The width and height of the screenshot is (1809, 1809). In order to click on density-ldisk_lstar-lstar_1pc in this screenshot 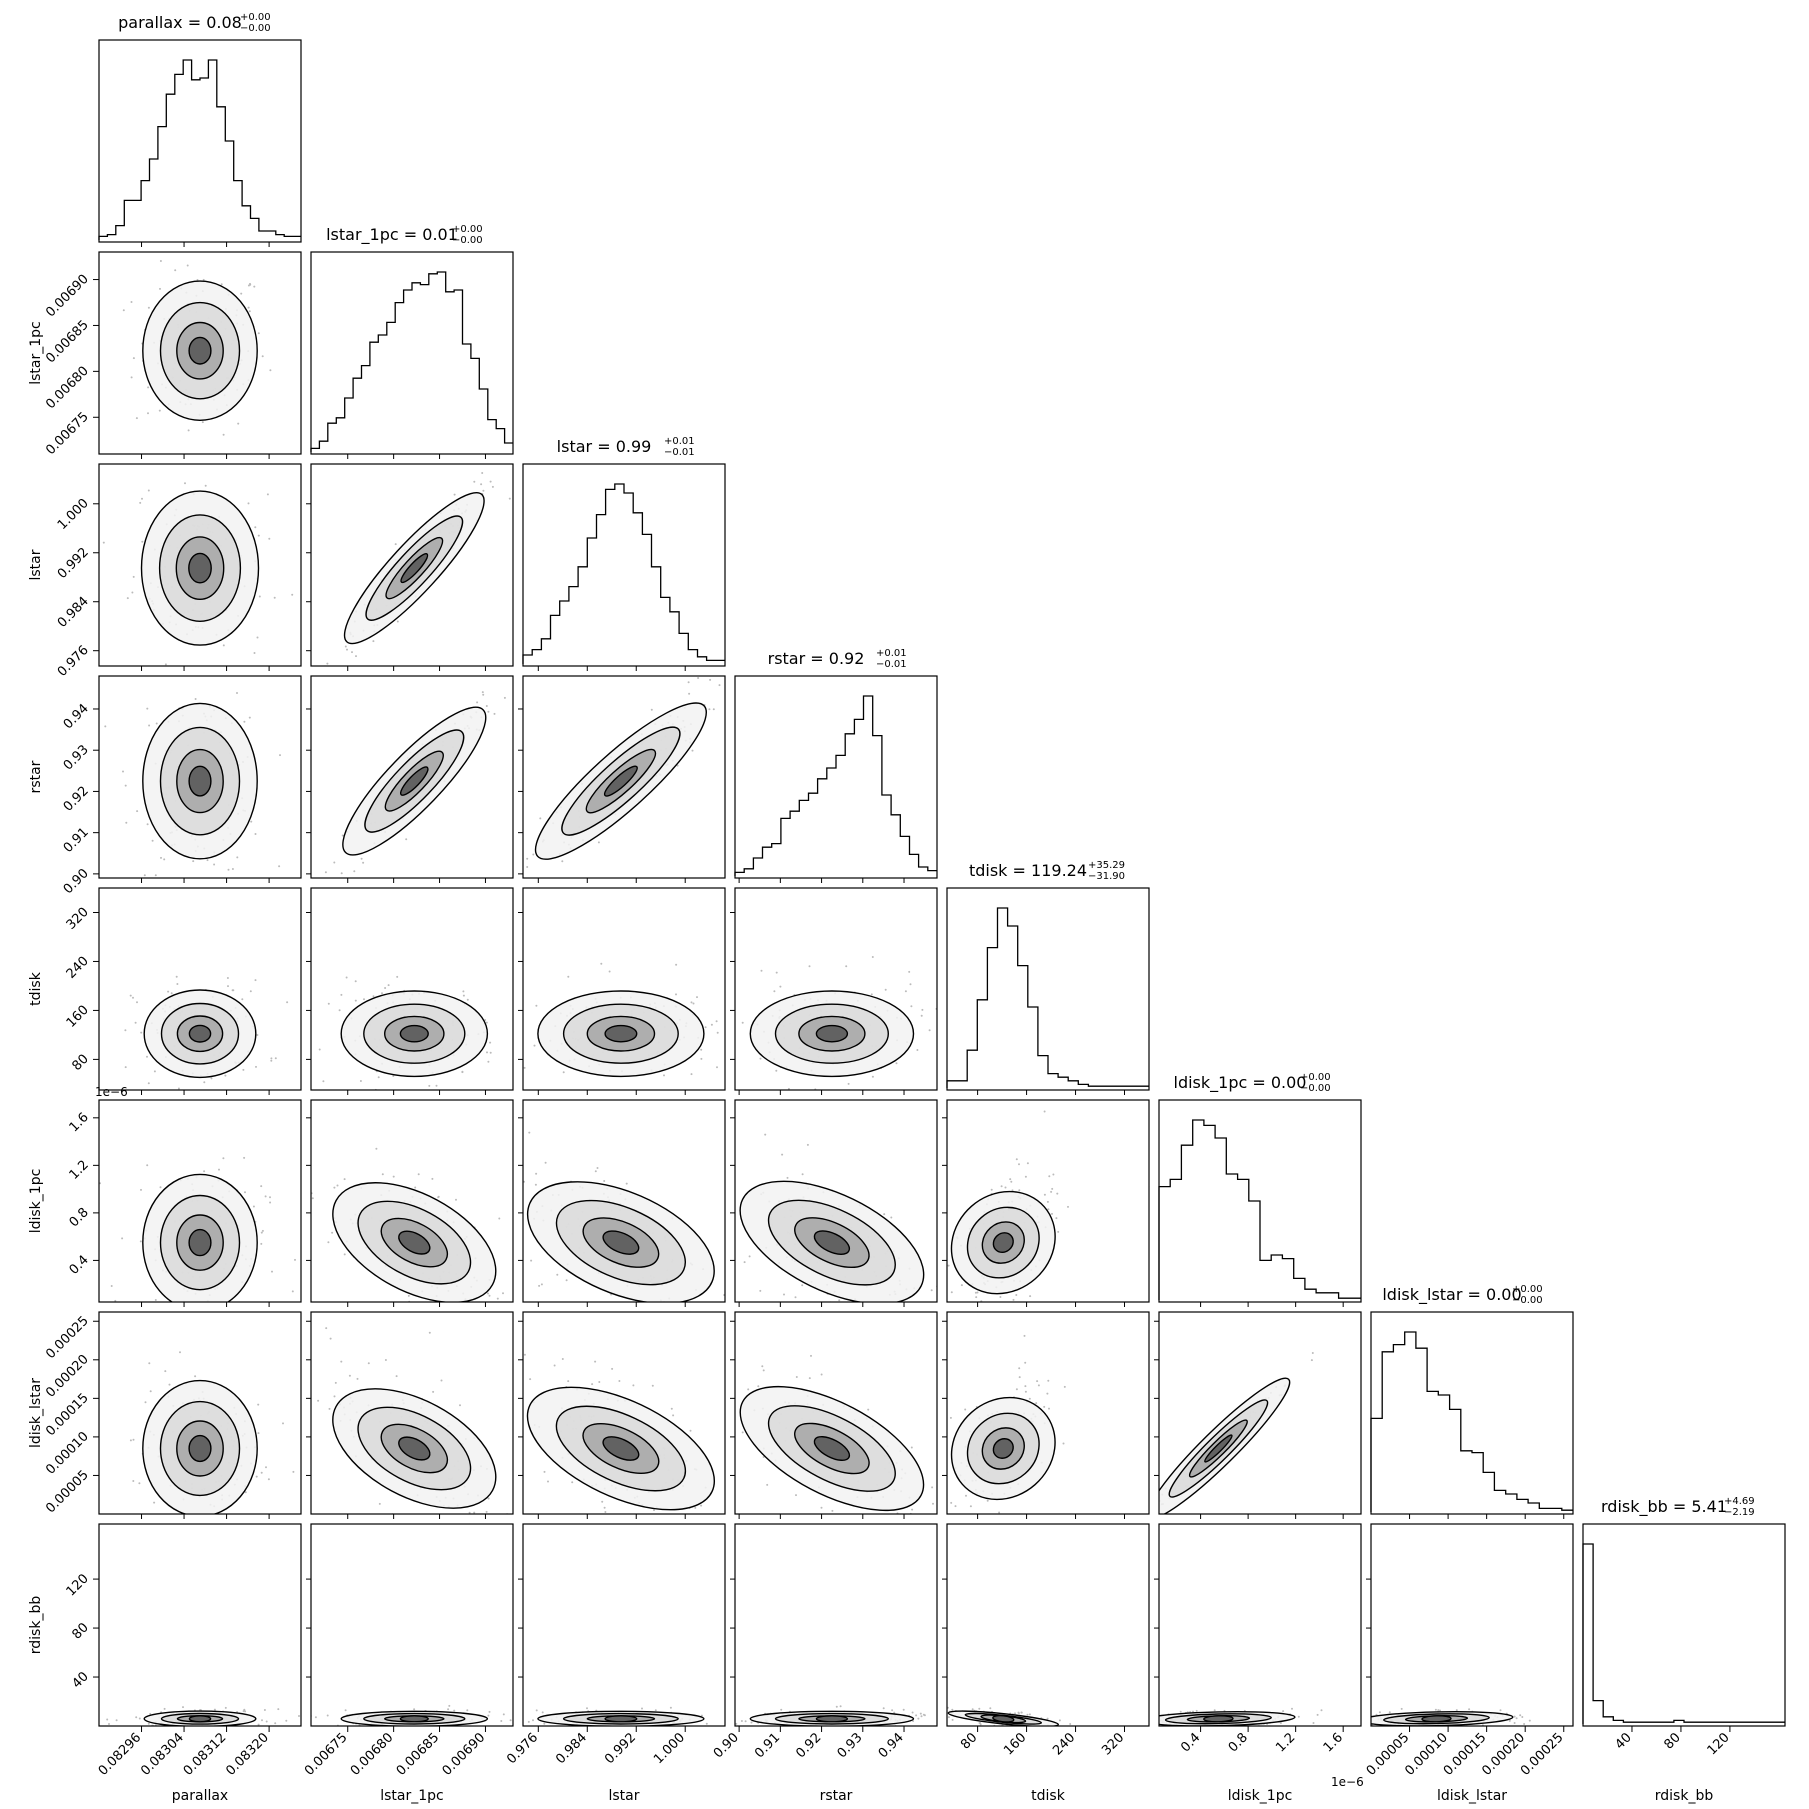, I will do `click(417, 1445)`.